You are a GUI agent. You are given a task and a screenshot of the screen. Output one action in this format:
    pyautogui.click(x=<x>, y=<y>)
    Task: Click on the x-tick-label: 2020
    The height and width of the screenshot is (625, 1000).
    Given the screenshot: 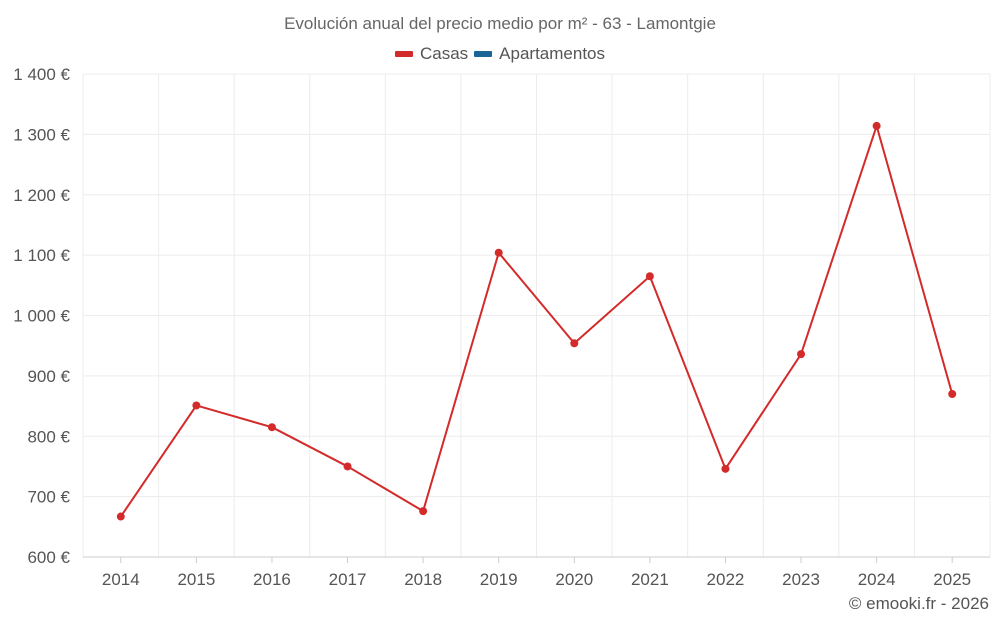 What is the action you would take?
    pyautogui.click(x=574, y=579)
    